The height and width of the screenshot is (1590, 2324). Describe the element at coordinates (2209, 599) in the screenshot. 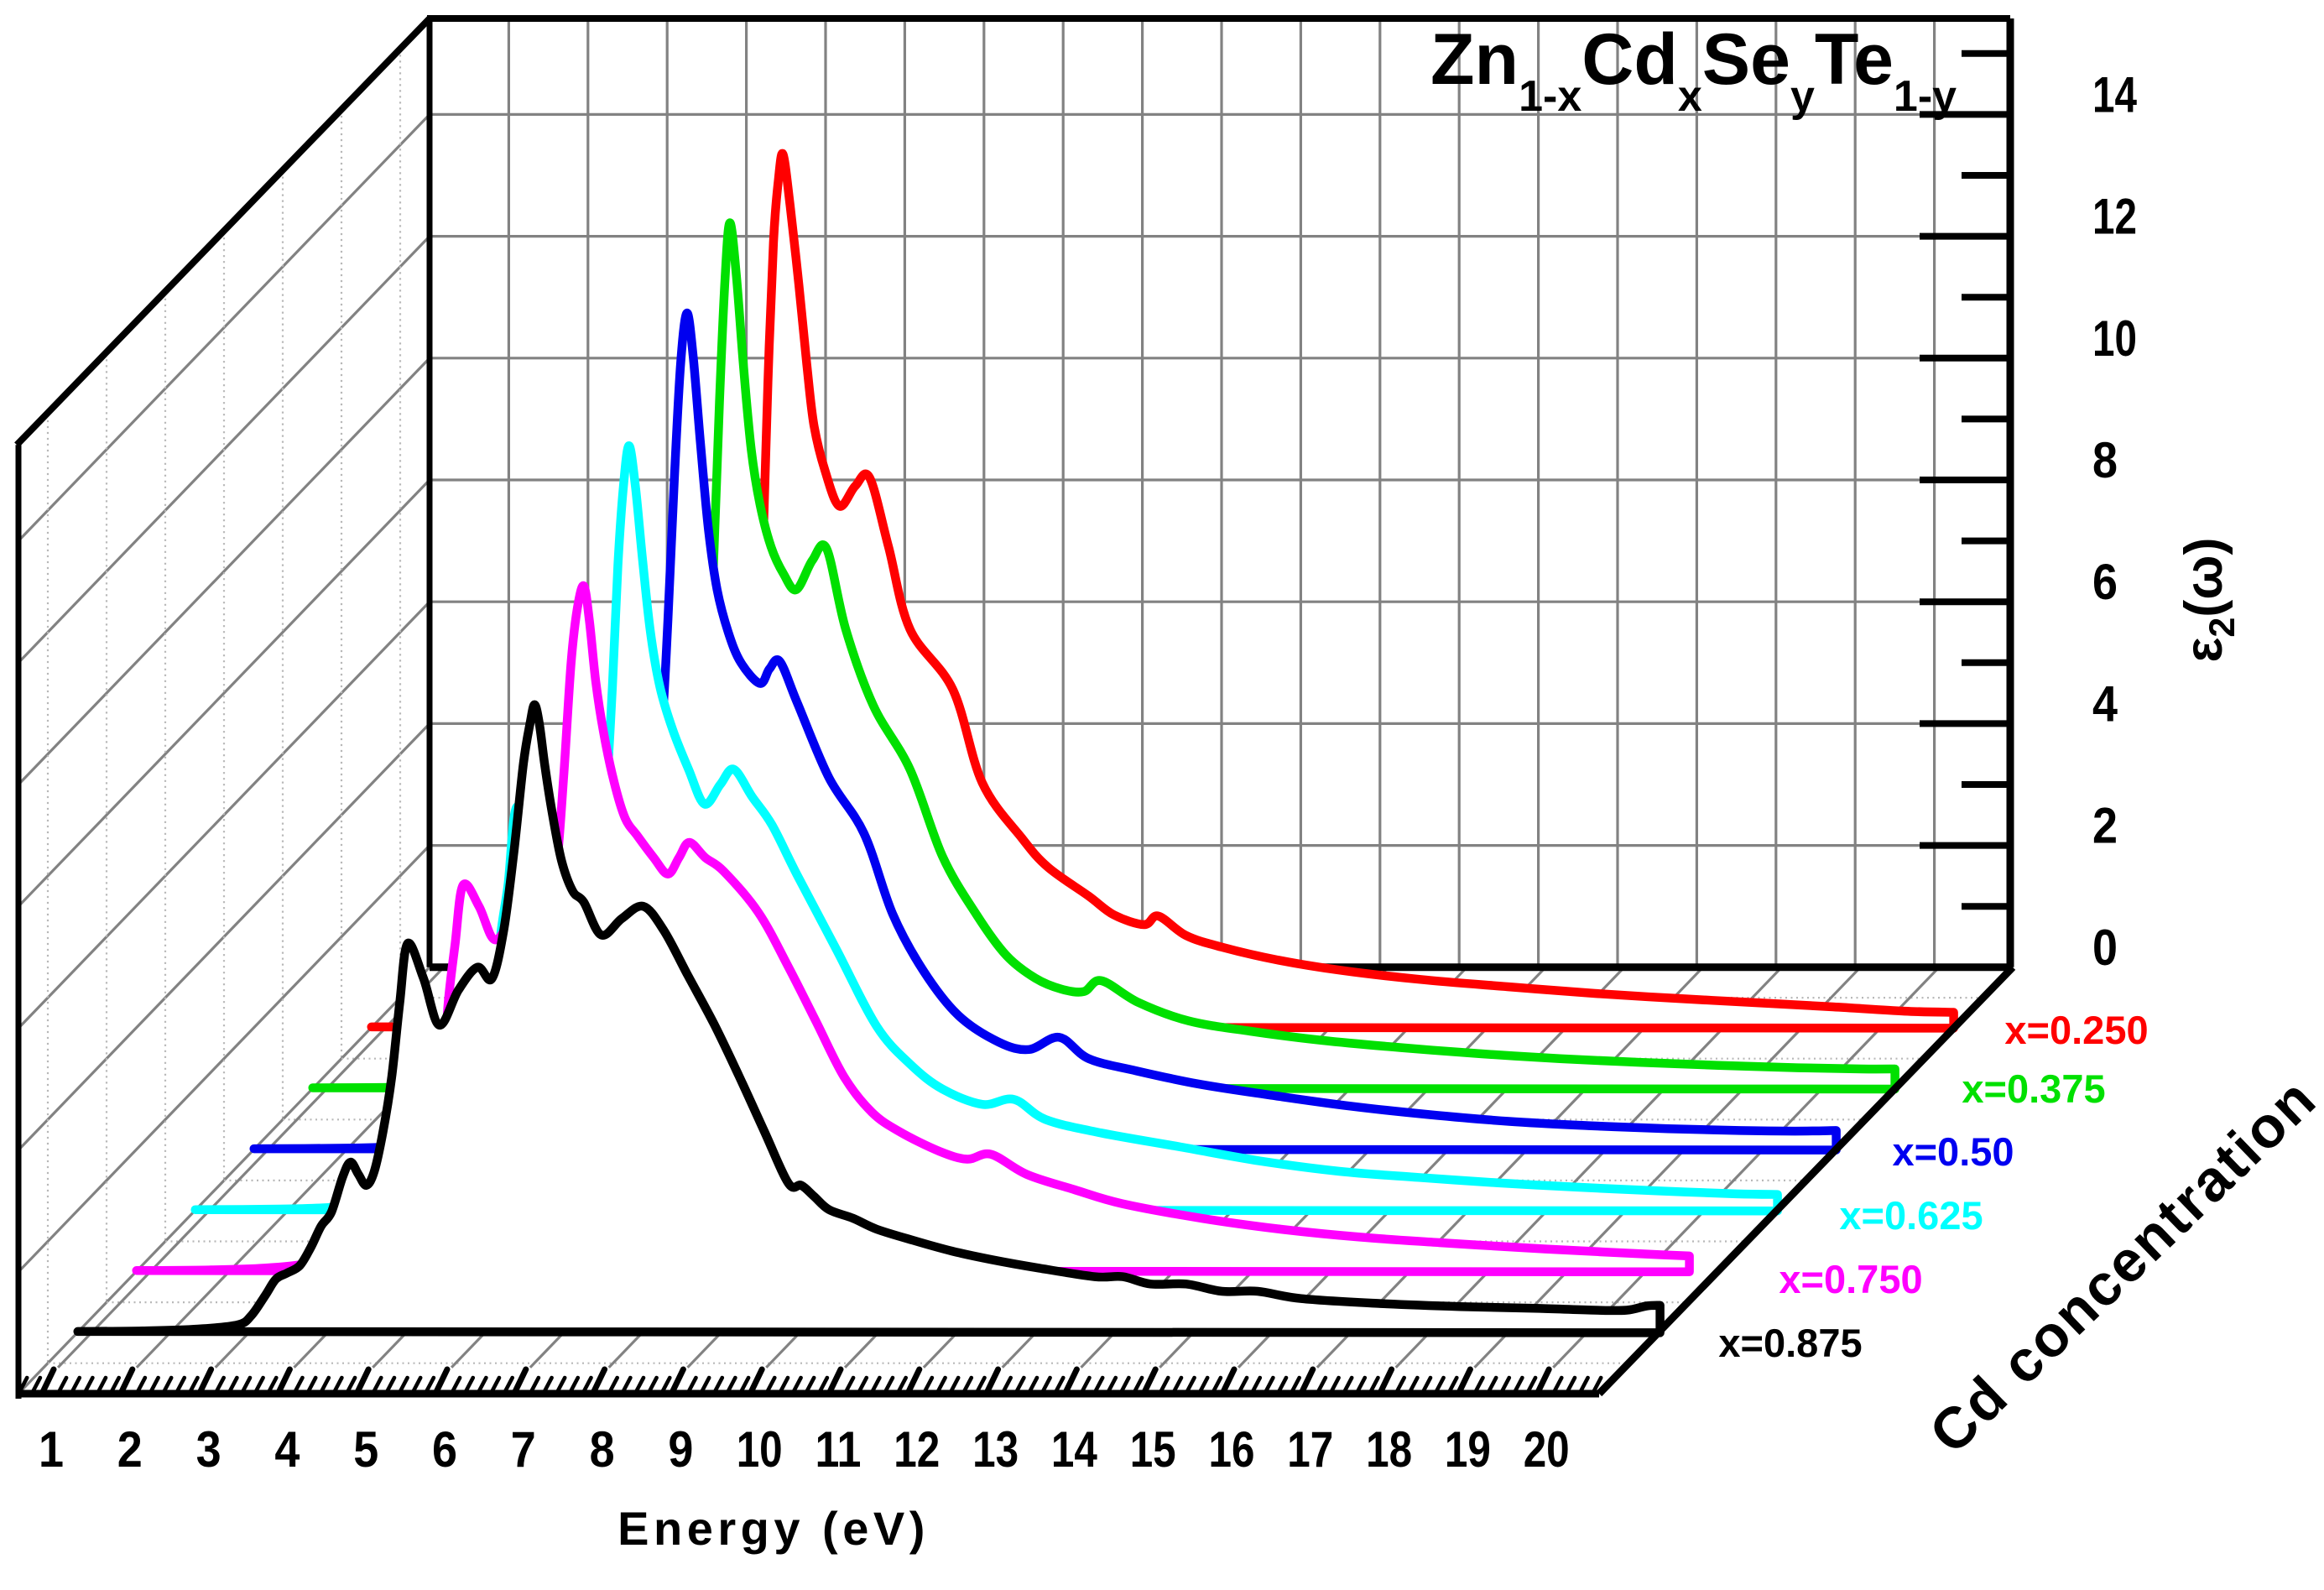

I see `svg-text: ε2(ω)` at that location.